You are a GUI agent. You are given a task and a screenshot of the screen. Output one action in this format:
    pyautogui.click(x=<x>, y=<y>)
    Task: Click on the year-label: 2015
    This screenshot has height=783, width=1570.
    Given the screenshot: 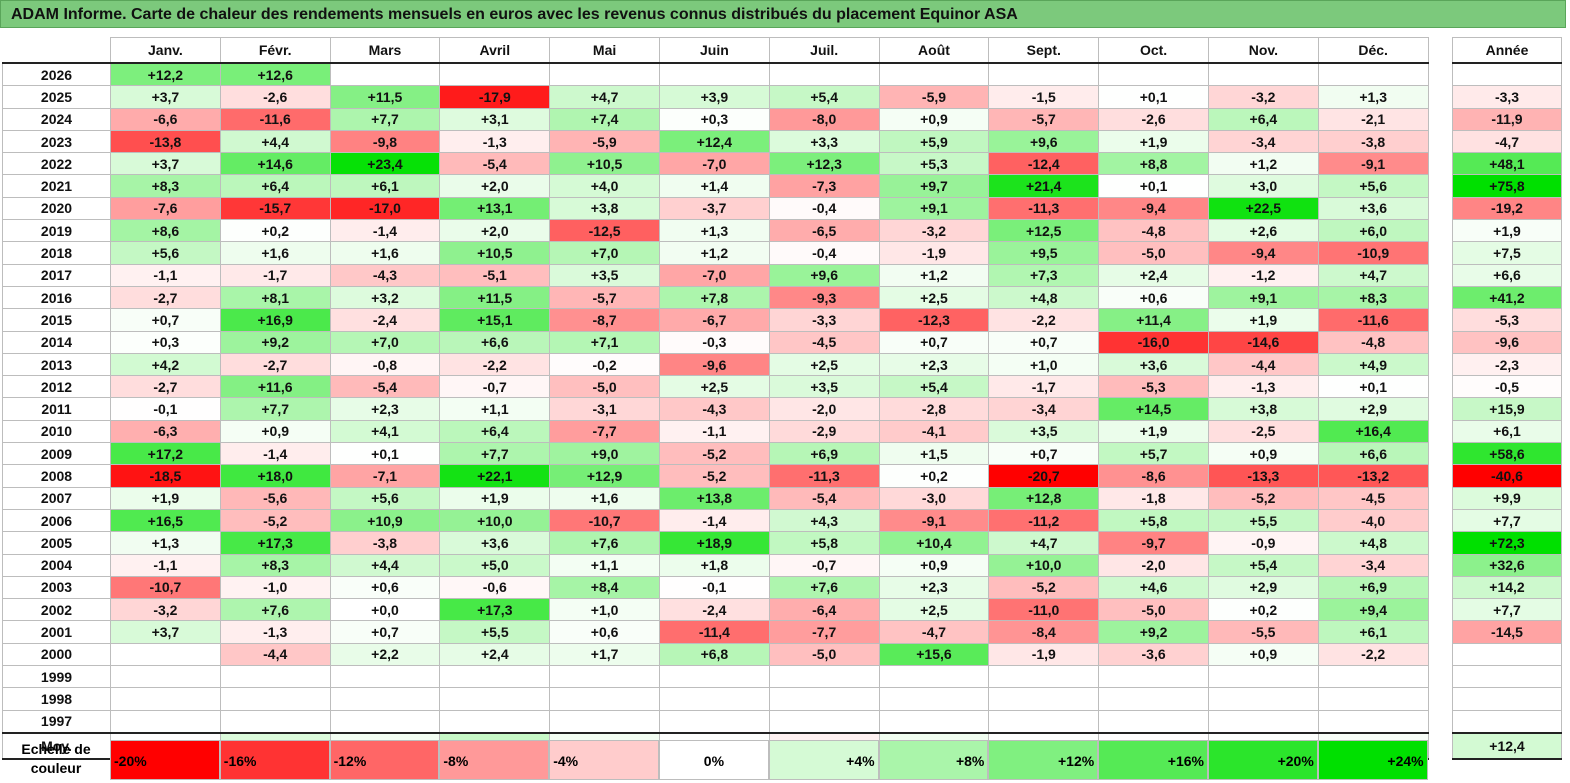 What is the action you would take?
    pyautogui.click(x=56, y=320)
    